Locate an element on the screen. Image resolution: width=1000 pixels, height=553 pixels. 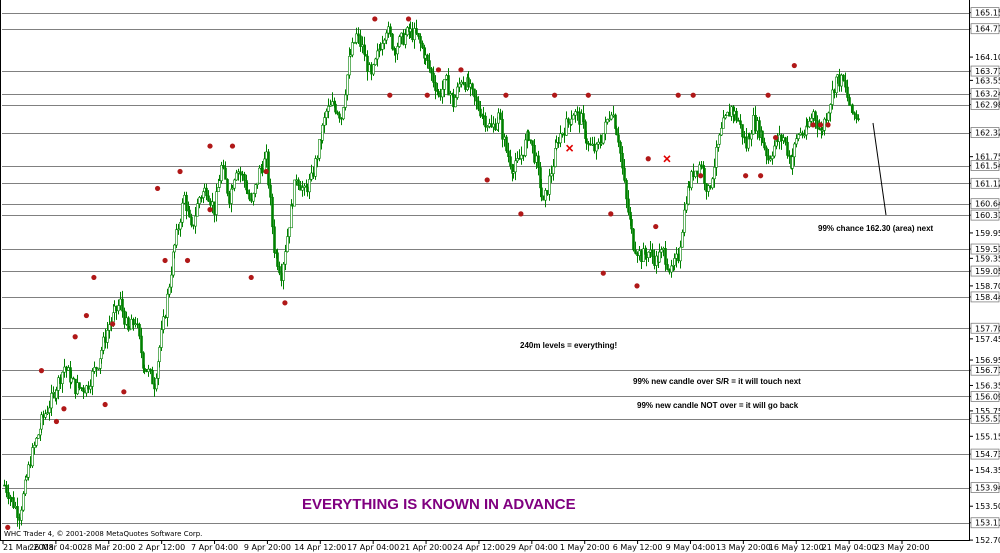
y-tick-label: 156.35 is located at coordinates (987, 385).